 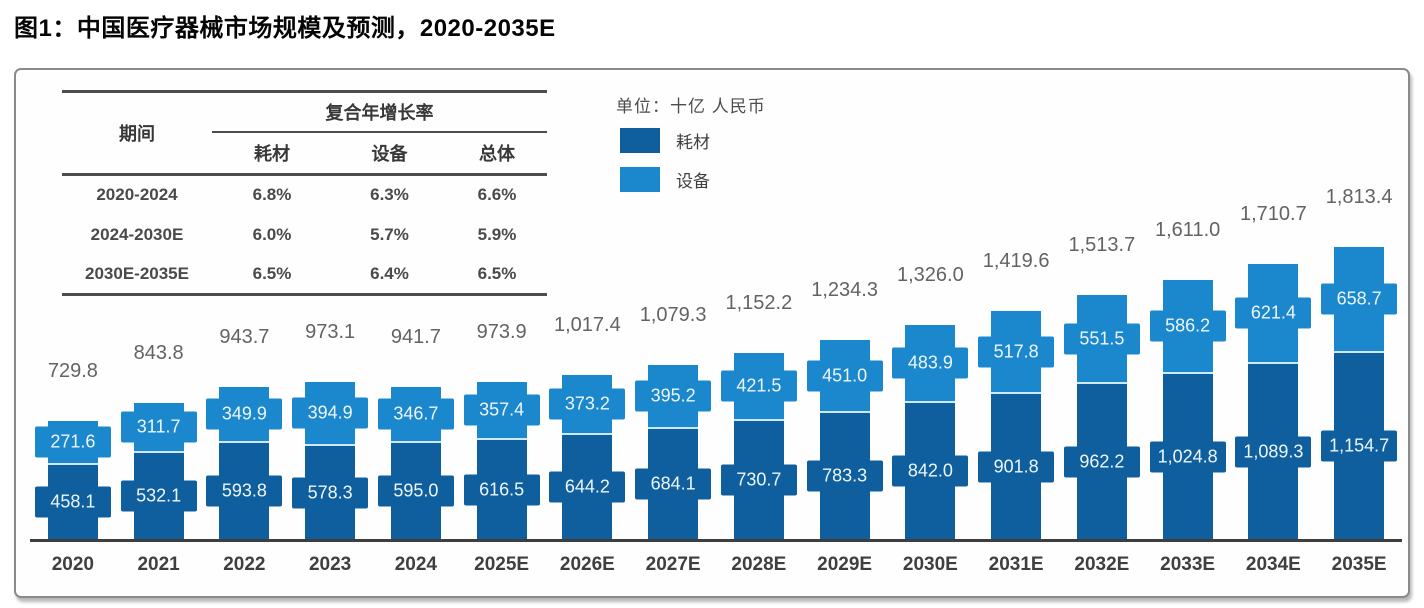 What do you see at coordinates (1101, 461) in the screenshot?
I see `consumables-segment: 962.2` at bounding box center [1101, 461].